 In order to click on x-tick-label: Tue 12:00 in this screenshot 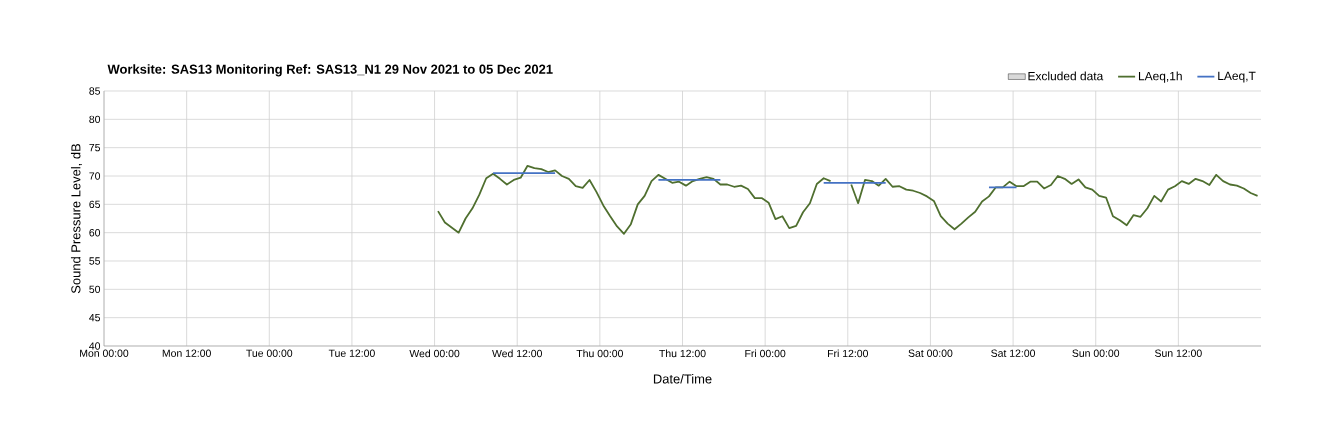, I will do `click(351, 353)`.